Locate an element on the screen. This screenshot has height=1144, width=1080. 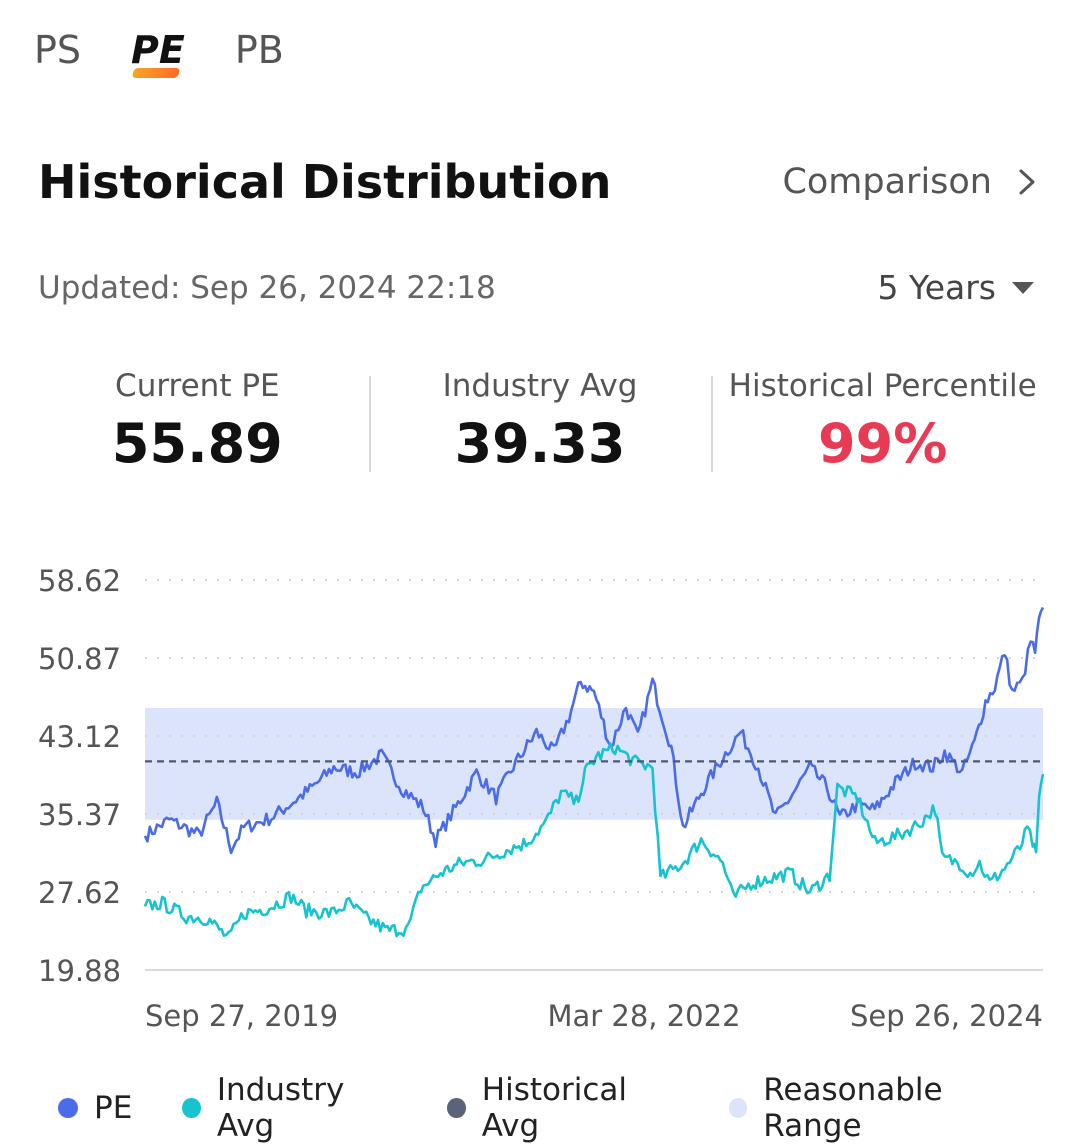
tab-pe: PE is located at coordinates (158, 53).